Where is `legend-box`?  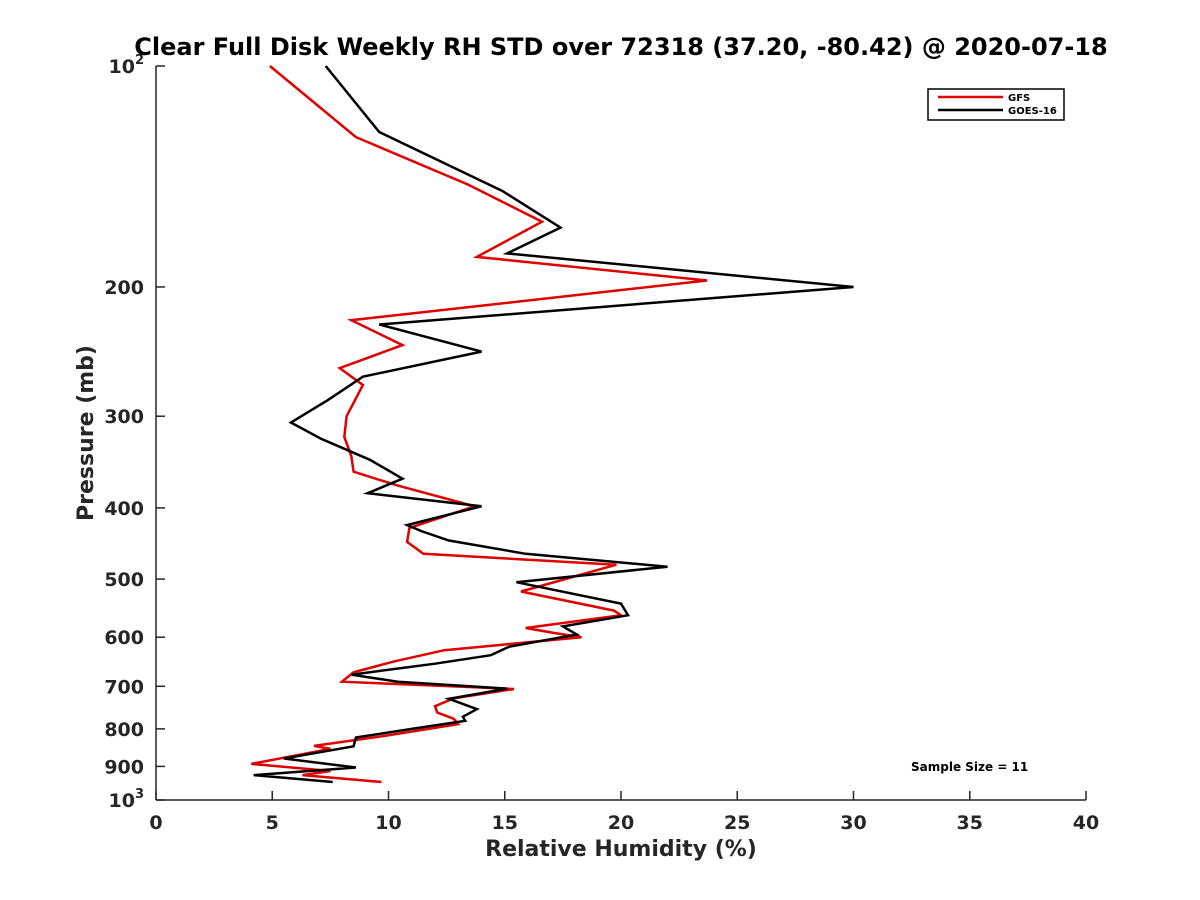 legend-box is located at coordinates (996, 104).